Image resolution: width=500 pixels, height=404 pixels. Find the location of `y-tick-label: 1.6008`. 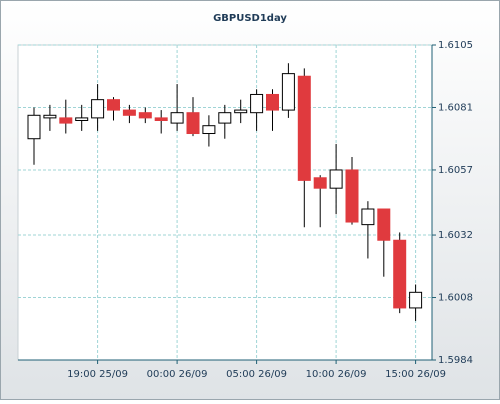

y-tick-label: 1.6008 is located at coordinates (455, 298).